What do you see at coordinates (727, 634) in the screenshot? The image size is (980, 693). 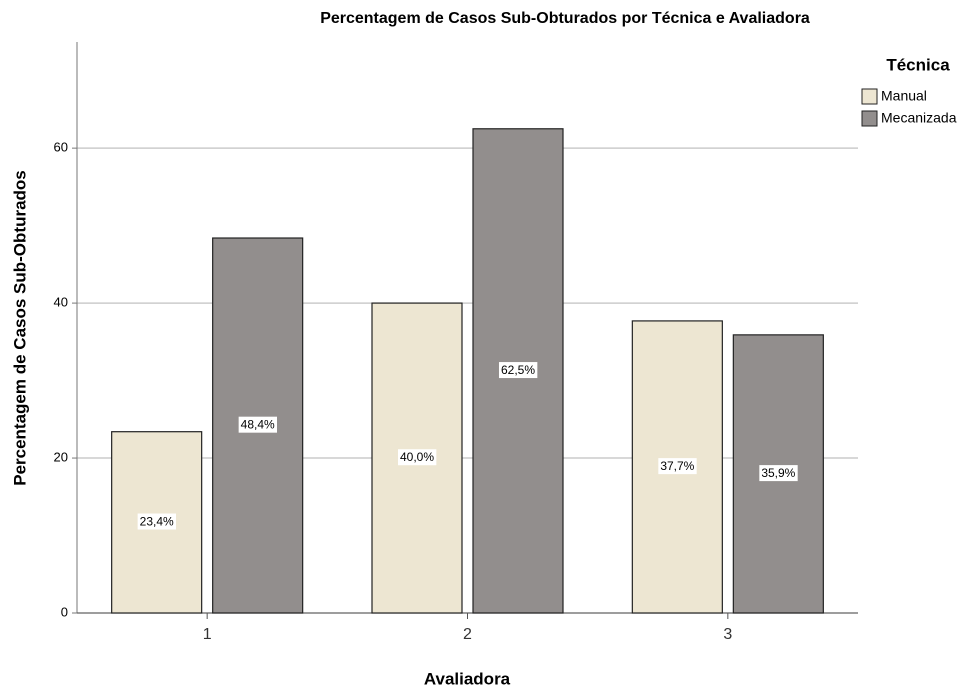 I see `x-tick-label: 3` at bounding box center [727, 634].